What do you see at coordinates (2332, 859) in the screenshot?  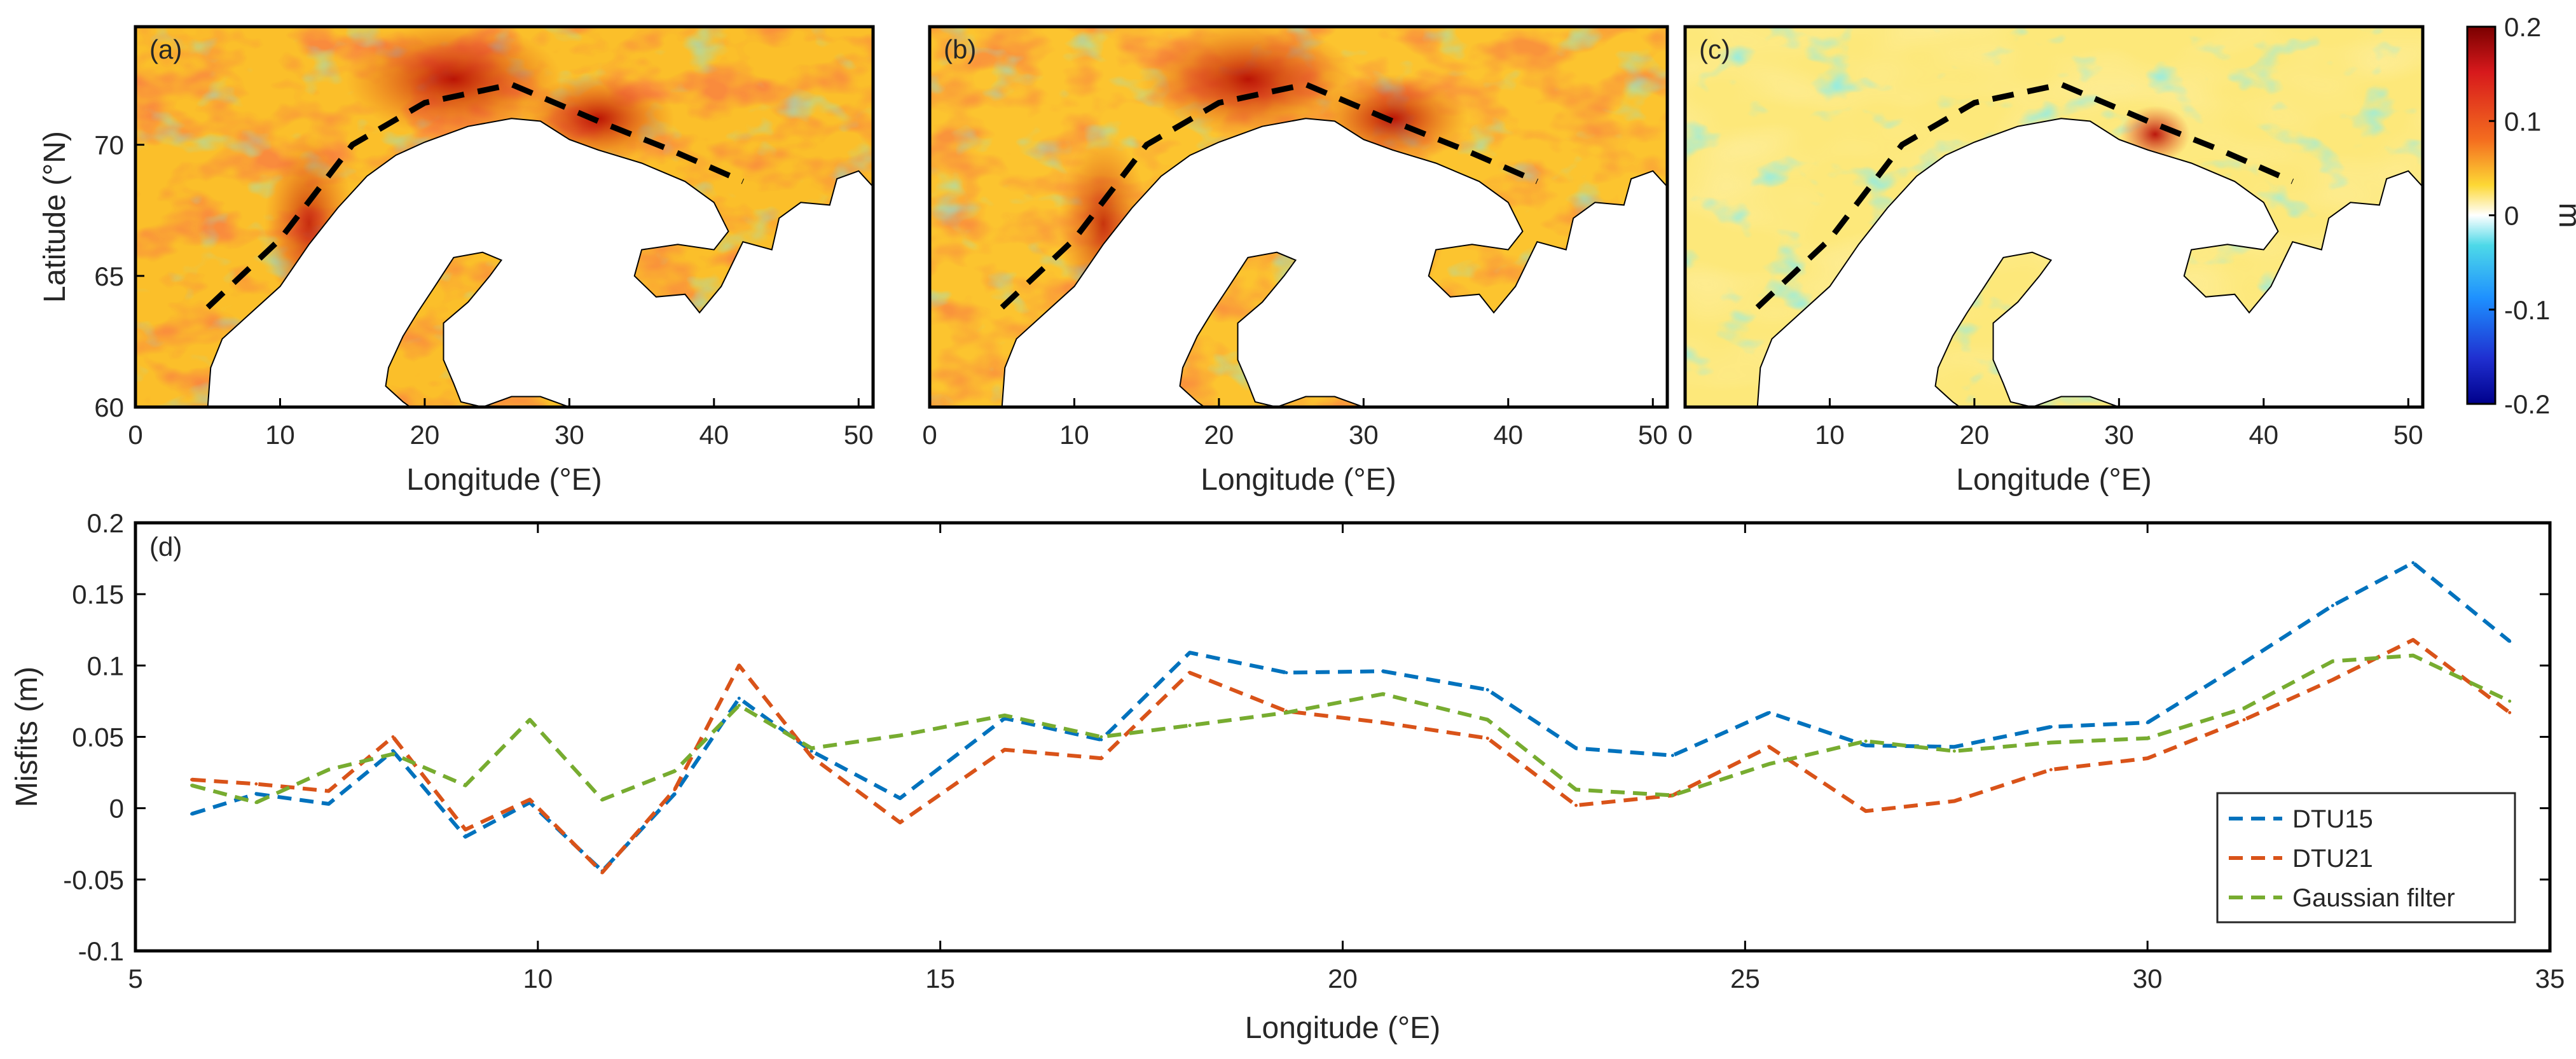 I see `legend-entry: DTU21` at bounding box center [2332, 859].